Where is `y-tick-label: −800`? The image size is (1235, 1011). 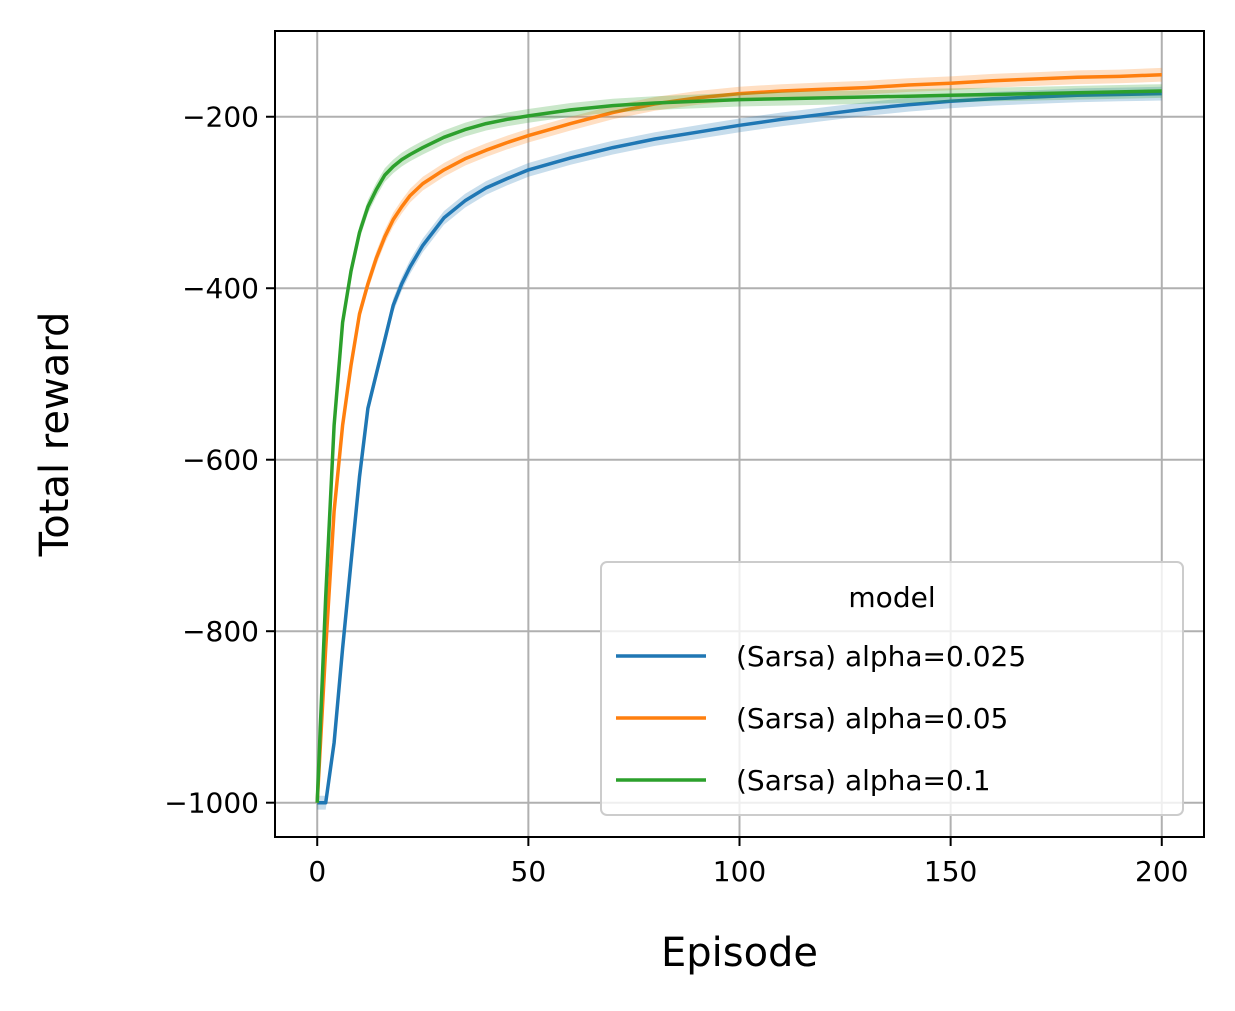
y-tick-label: −800 is located at coordinates (220, 631).